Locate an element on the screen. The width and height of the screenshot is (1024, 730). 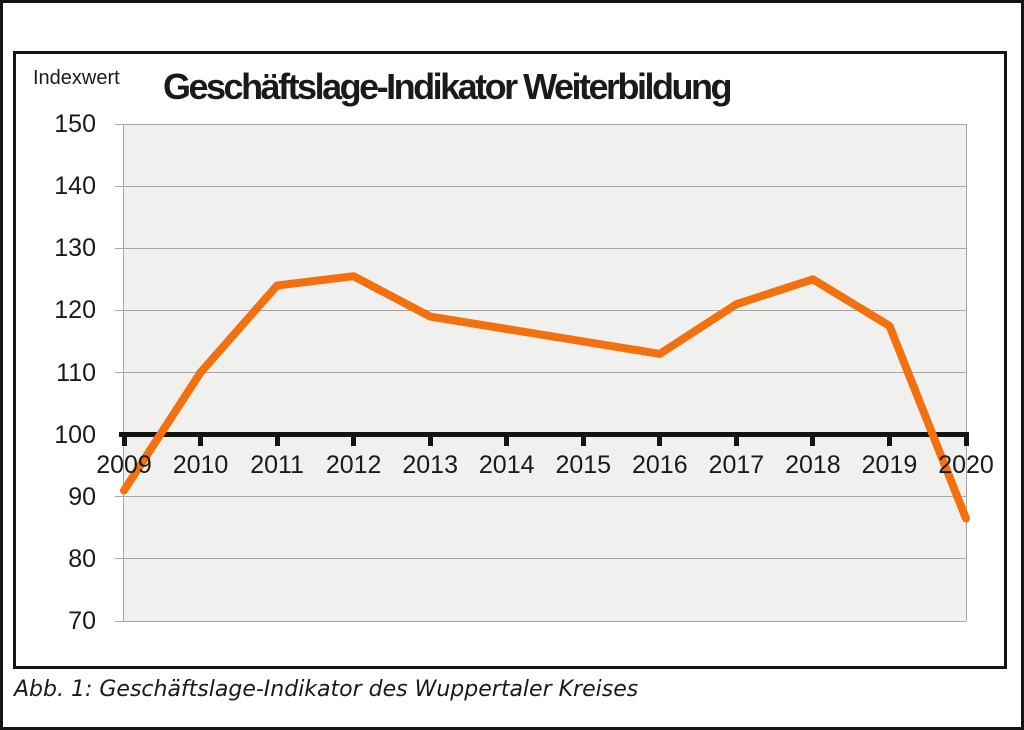
y-axis-label: 140 is located at coordinates (75, 186).